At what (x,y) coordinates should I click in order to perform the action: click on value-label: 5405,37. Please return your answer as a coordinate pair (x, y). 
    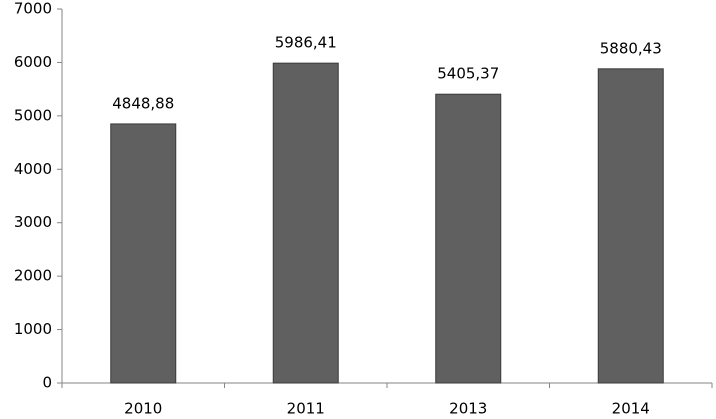
    Looking at the image, I should click on (468, 74).